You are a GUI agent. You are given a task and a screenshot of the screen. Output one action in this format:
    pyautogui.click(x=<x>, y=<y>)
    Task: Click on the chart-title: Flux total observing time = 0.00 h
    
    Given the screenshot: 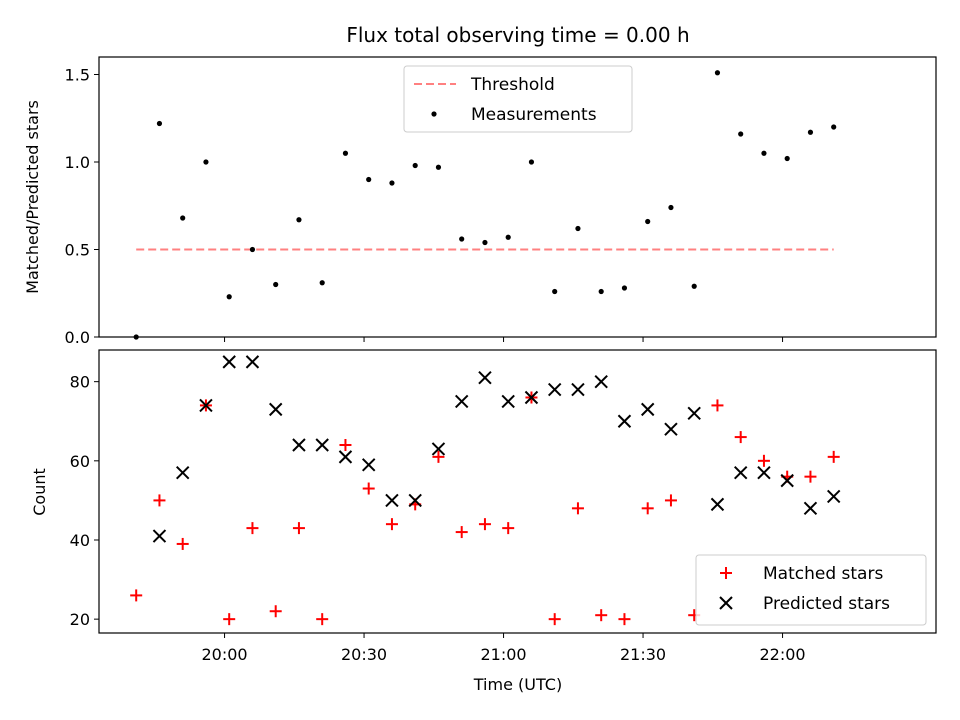 What is the action you would take?
    pyautogui.click(x=517, y=35)
    